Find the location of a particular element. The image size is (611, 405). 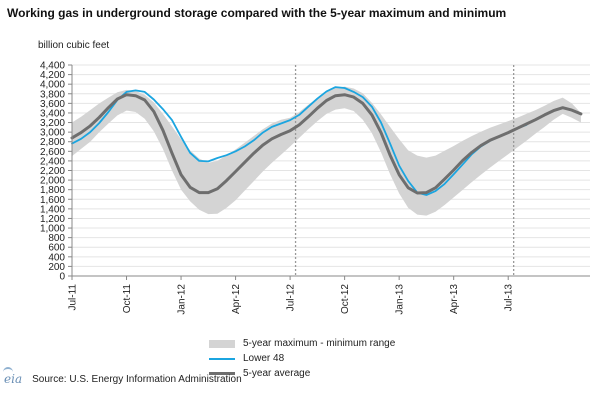

legend-label-average: 5-year average is located at coordinates (277, 373).